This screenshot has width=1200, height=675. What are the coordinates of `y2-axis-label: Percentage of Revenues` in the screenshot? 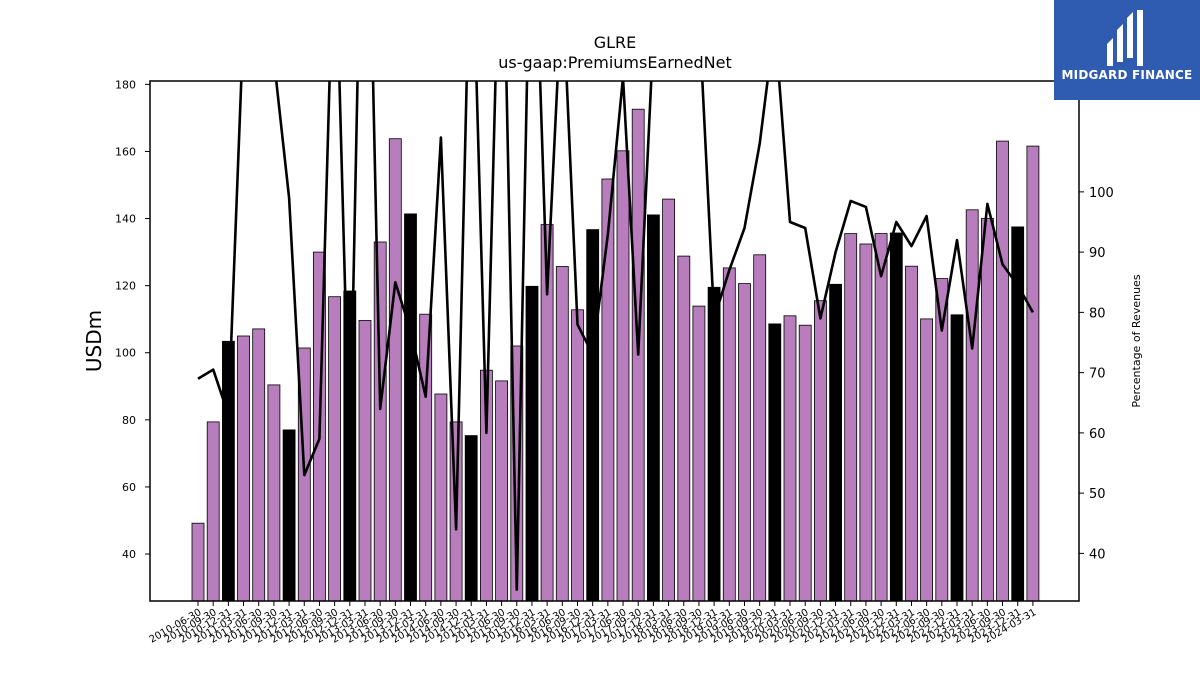 It's located at (1136, 340).